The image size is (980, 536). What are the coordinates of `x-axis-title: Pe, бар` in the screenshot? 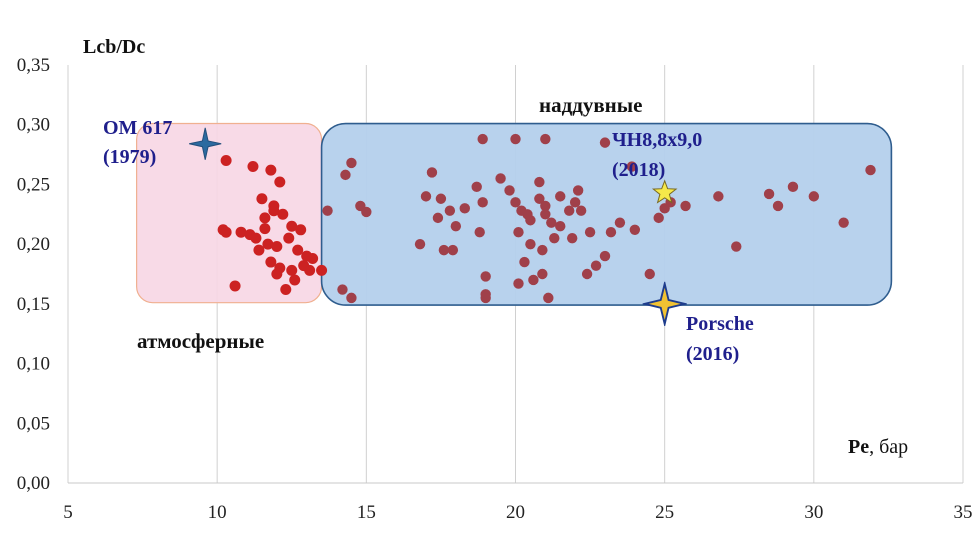 It's located at (878, 447).